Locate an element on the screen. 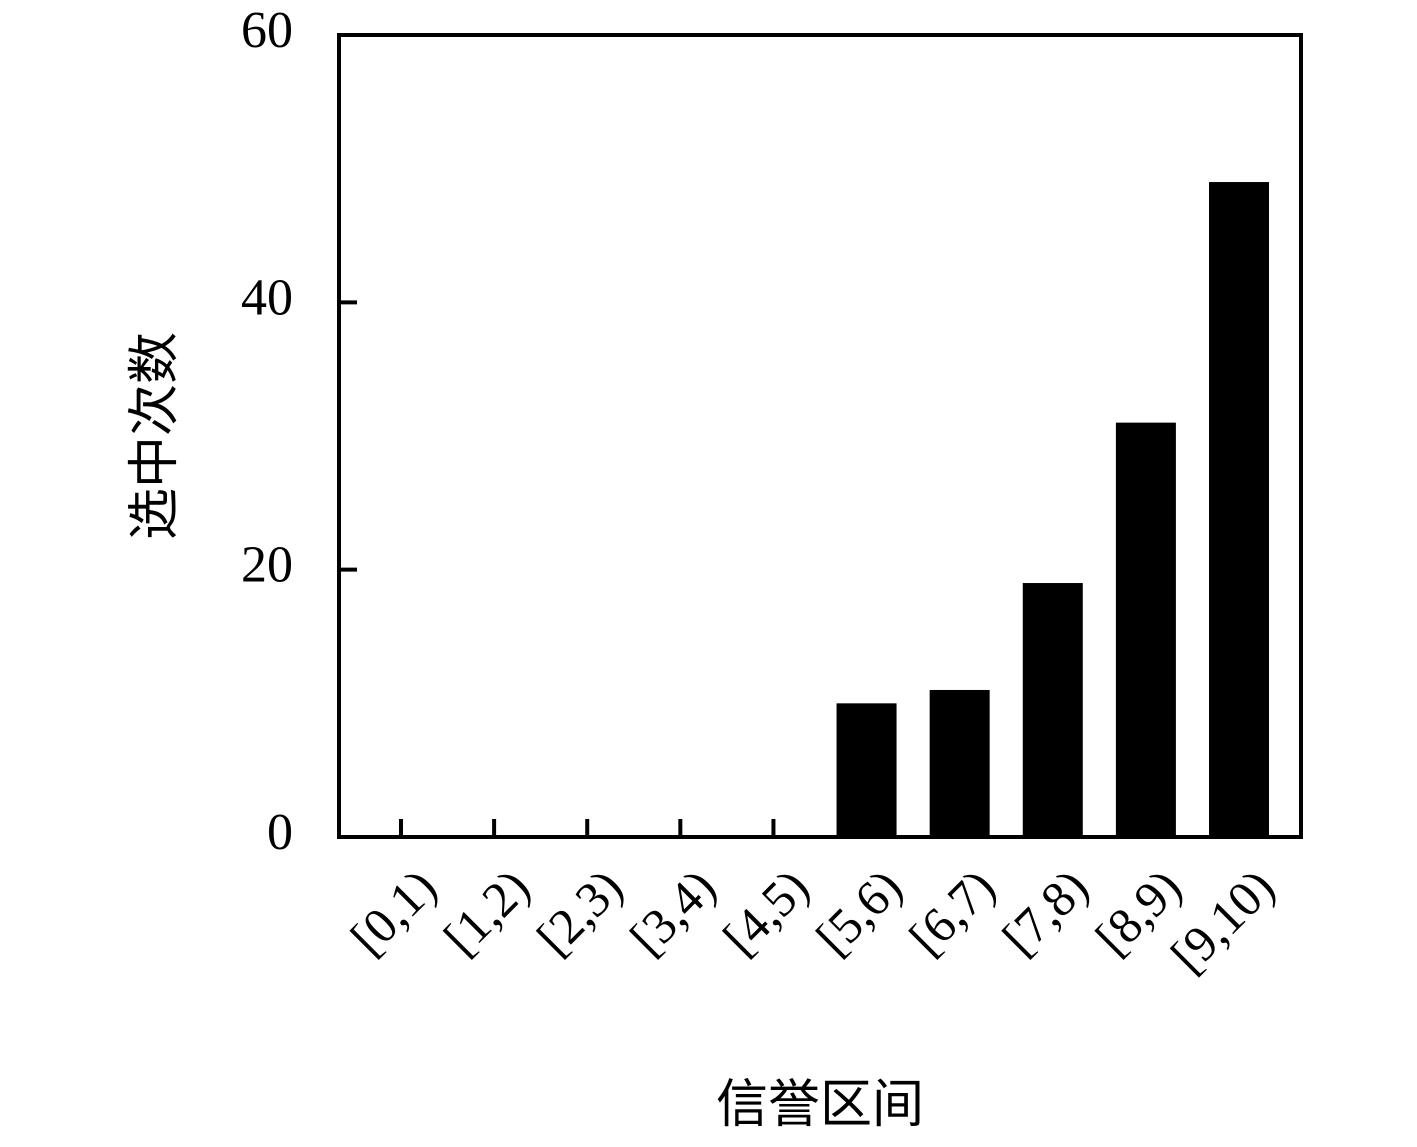 Image resolution: width=1417 pixels, height=1147 pixels. x-tick-label: [1,2) is located at coordinates (486, 911).